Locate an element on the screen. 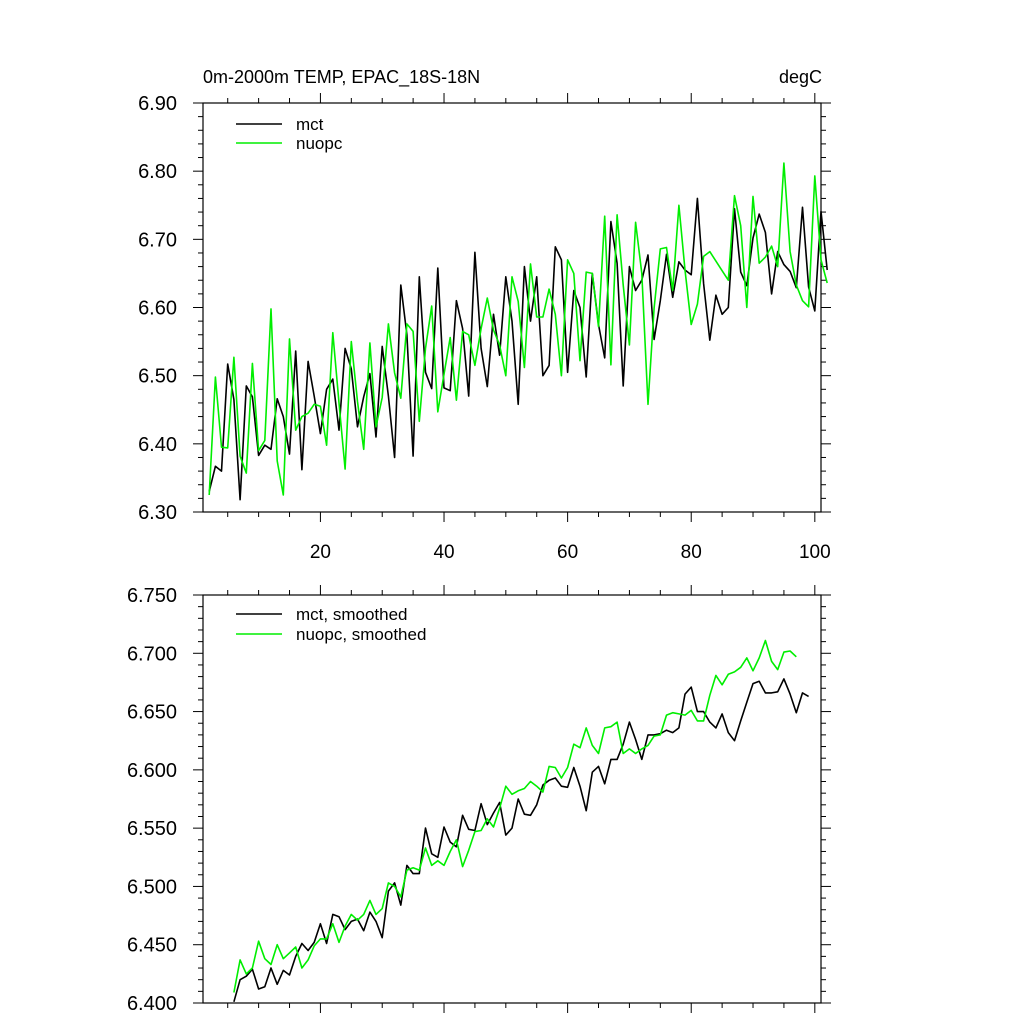 The height and width of the screenshot is (1024, 1024). legend-label: nuopc is located at coordinates (319, 143).